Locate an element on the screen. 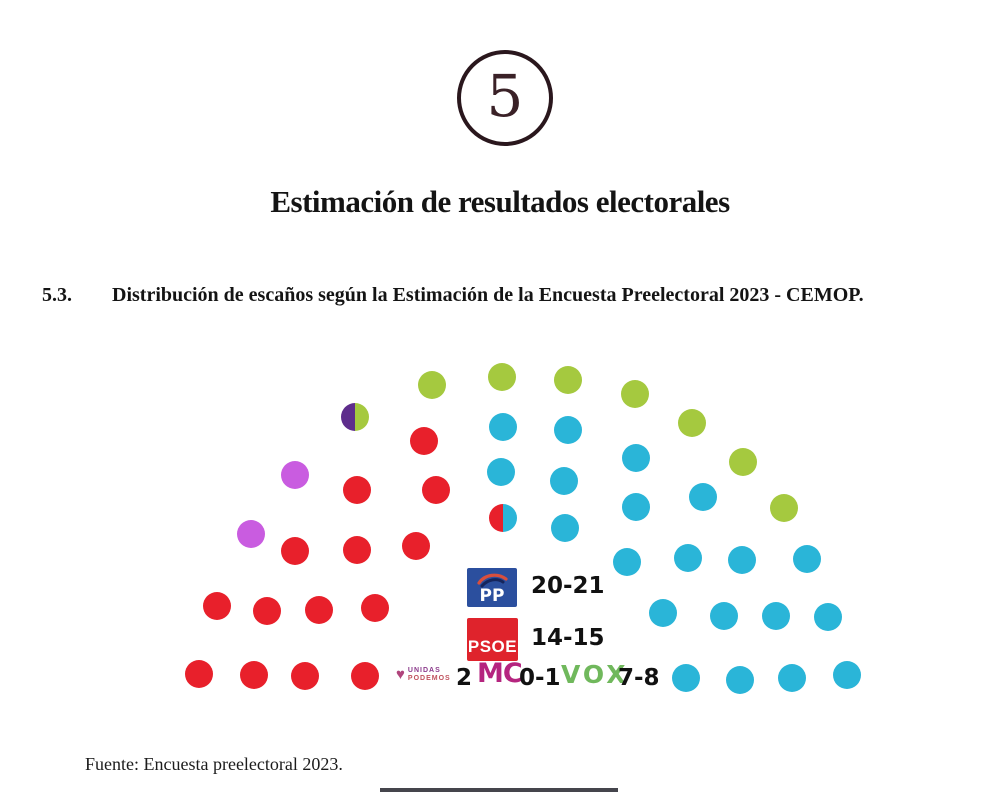 This screenshot has width=1000, height=792. pp-seat-estimate: 20-21 is located at coordinates (568, 586).